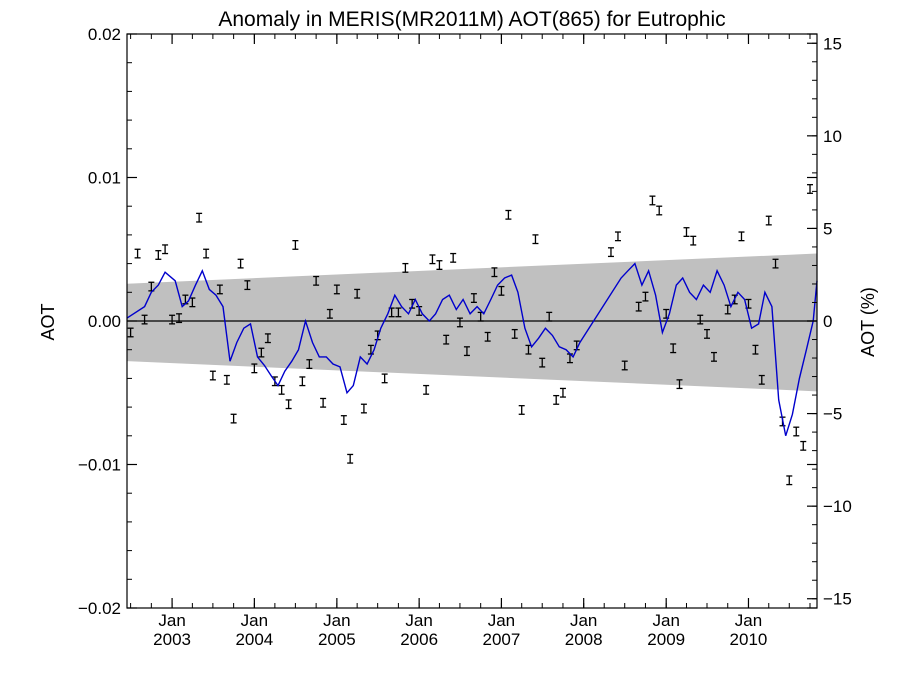  Describe the element at coordinates (827, 228) in the screenshot. I see `y2-tick-label: 5` at that location.